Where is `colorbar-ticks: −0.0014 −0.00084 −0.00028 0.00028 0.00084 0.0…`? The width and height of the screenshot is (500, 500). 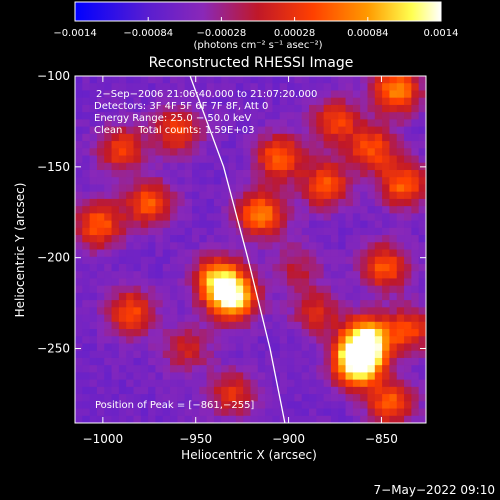 colorbar-ticks: −0.0014 −0.00084 −0.00028 0.00028 0.00084 0.0… is located at coordinates (256, 28).